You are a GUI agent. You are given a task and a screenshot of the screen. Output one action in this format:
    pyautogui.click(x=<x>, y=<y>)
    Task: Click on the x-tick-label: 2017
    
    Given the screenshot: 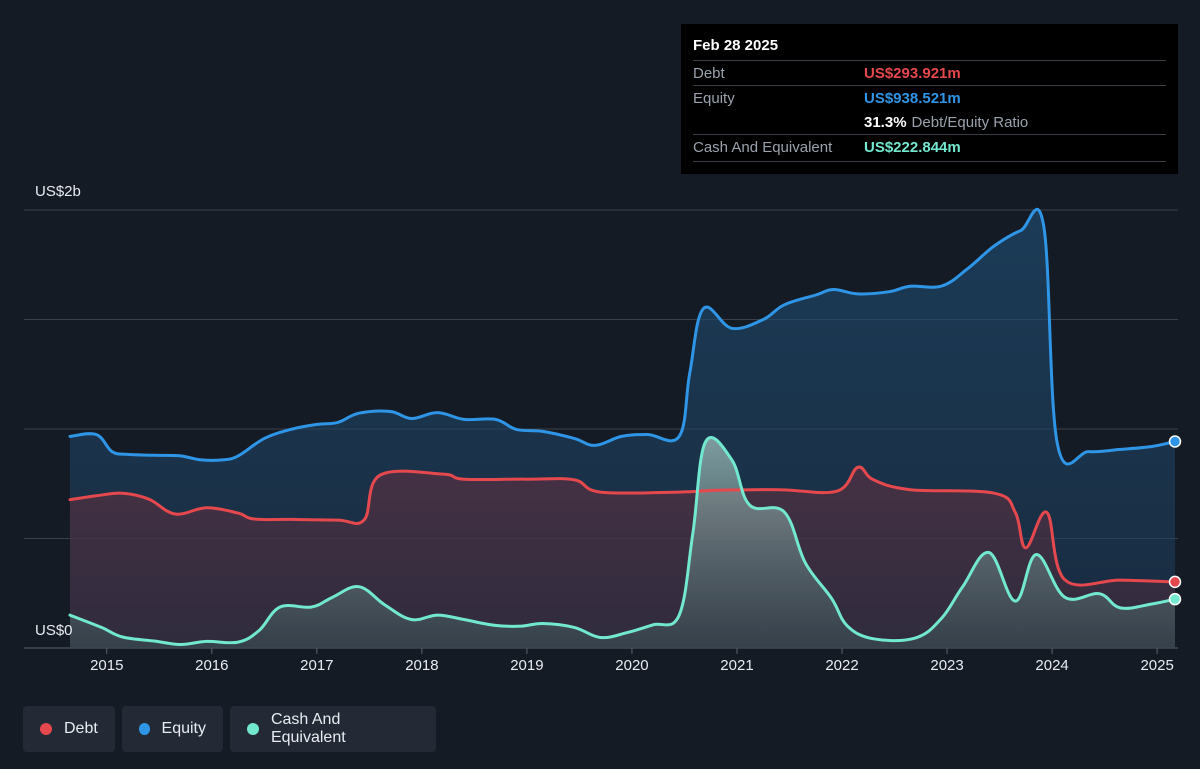 What is the action you would take?
    pyautogui.click(x=317, y=665)
    